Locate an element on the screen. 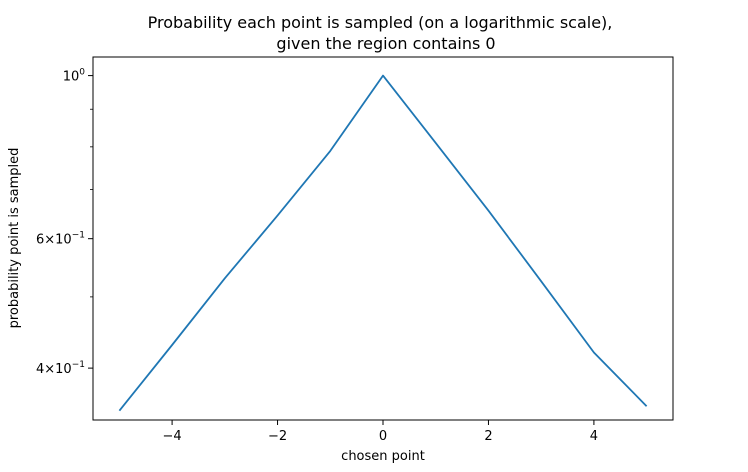  y-tick-label-base: 6×10 is located at coordinates (54, 240).